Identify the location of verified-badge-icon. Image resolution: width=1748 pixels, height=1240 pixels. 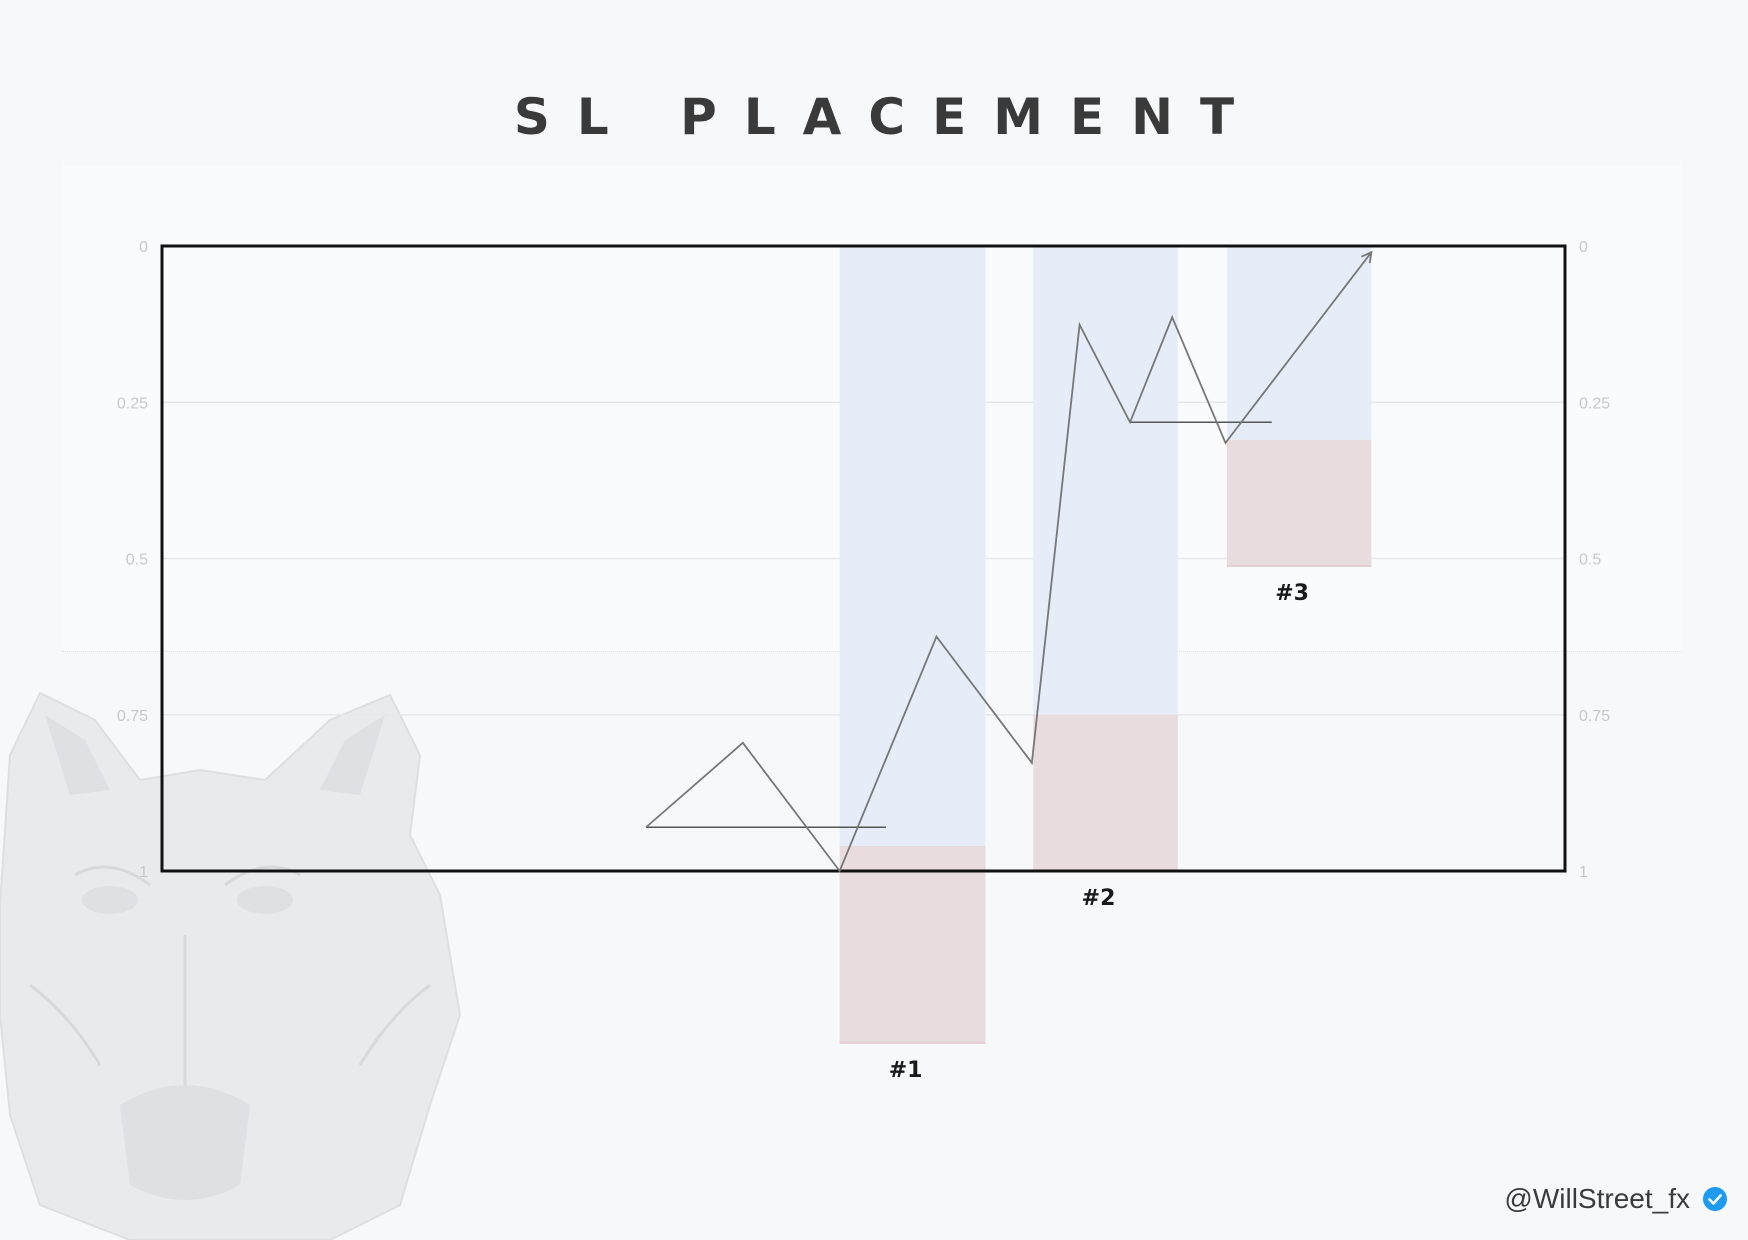
(1715, 1199).